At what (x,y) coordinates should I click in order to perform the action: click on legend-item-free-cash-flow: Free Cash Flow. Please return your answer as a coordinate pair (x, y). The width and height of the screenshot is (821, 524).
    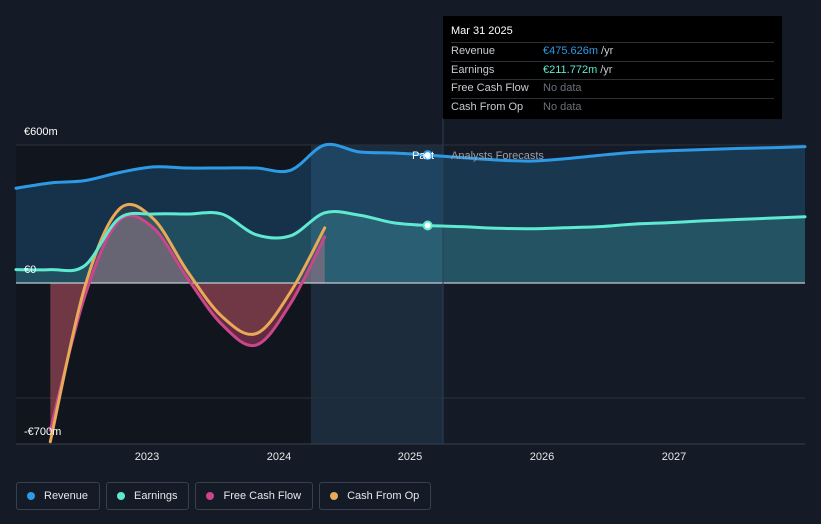
    Looking at the image, I should click on (254, 496).